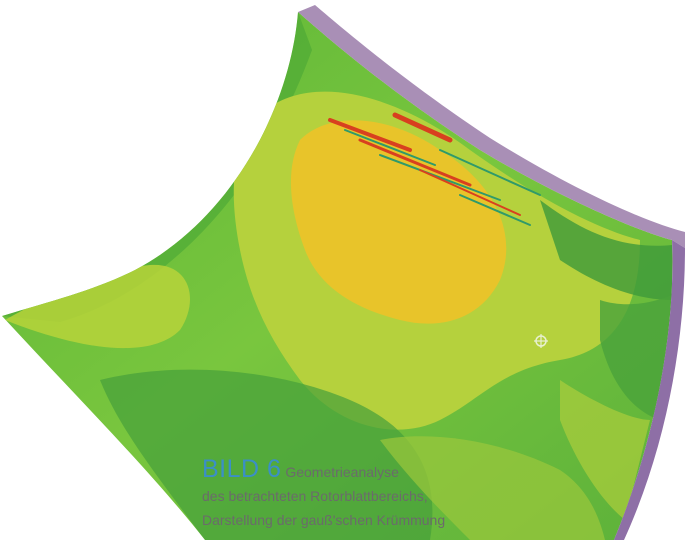 This screenshot has height=540, width=685. I want to click on target-marker-icon, so click(541, 341).